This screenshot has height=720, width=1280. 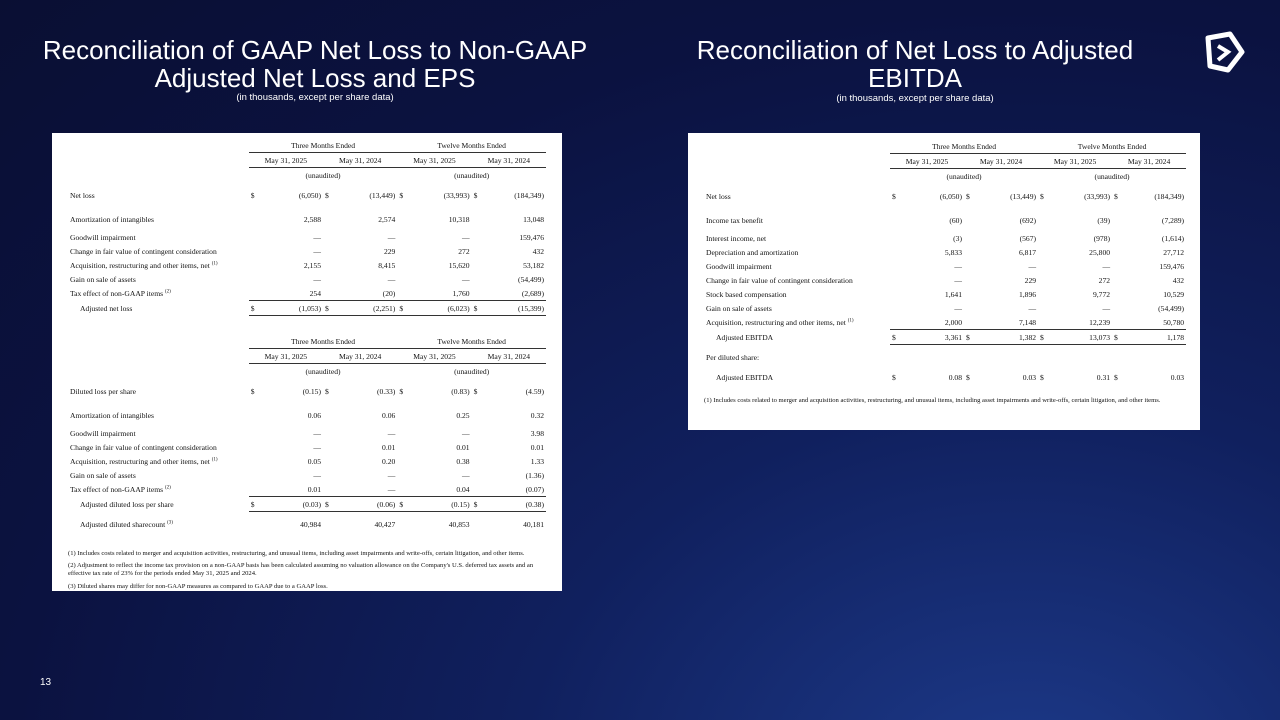 What do you see at coordinates (953, 252) in the screenshot?
I see `value: 5,833` at bounding box center [953, 252].